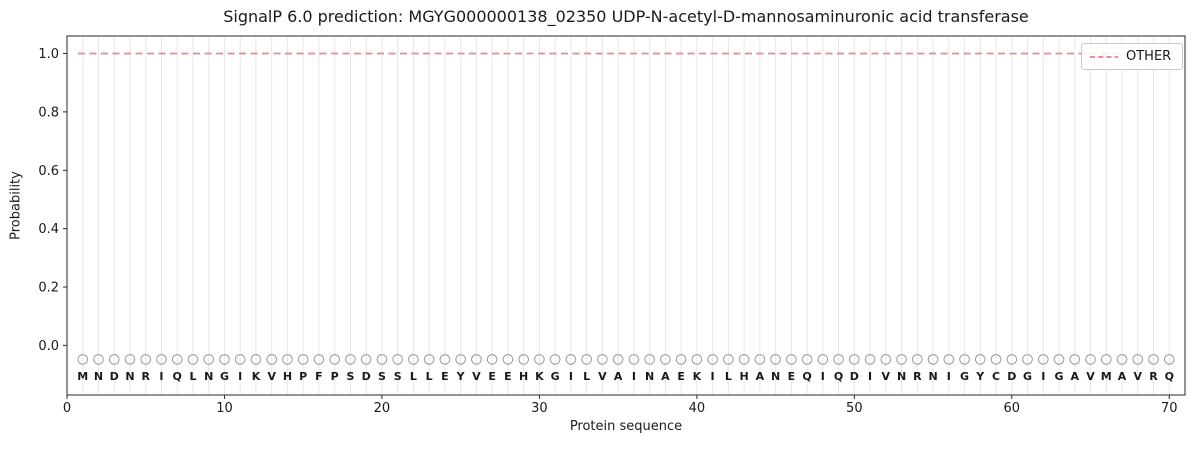 The image size is (1200, 450). Describe the element at coordinates (539, 408) in the screenshot. I see `x-tick-label: 30` at that location.